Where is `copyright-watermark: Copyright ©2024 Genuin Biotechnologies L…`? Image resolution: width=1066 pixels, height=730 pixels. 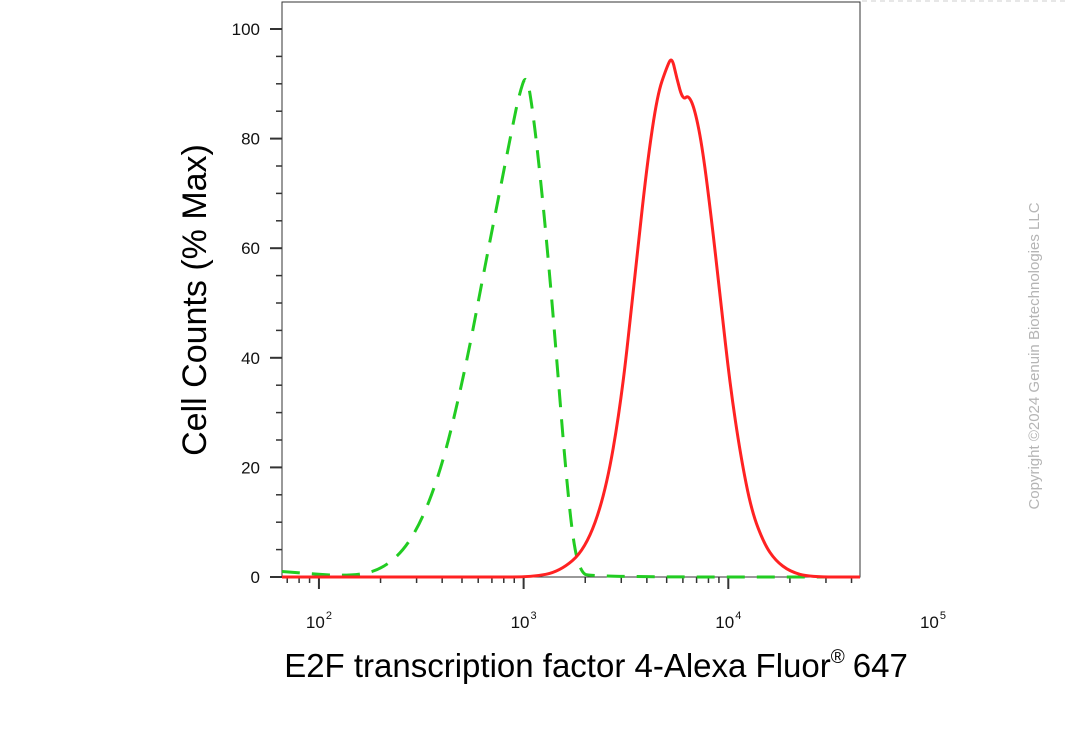
copyright-watermark: Copyright ©2024 Genuin Biotechnologies L… is located at coordinates (1034, 355).